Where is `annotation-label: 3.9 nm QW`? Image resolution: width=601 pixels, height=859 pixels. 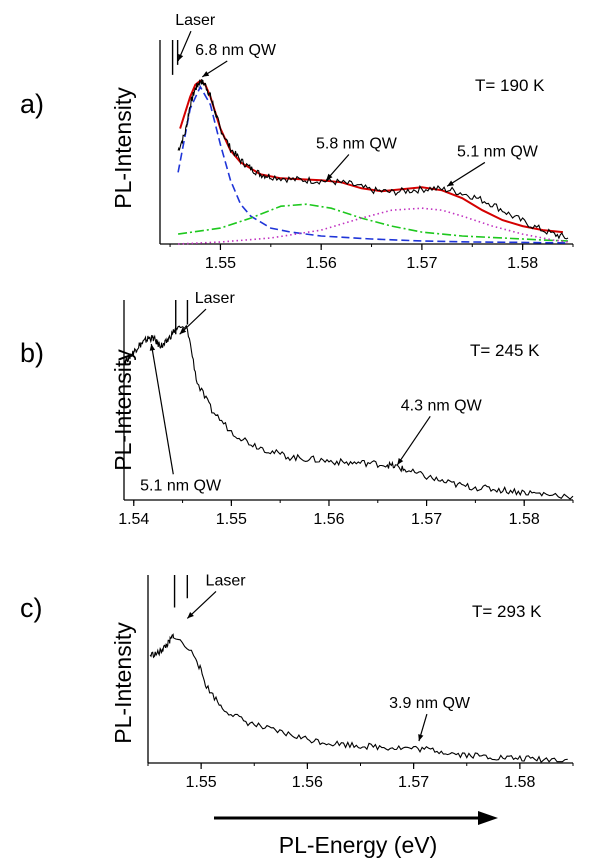 annotation-label: 3.9 nm QW is located at coordinates (430, 703).